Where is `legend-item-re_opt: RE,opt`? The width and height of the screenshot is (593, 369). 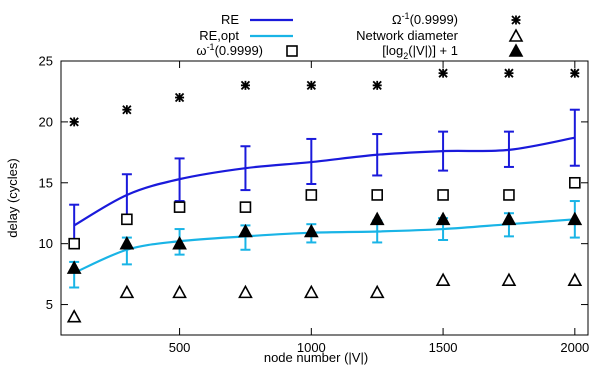 legend-item-re_opt: RE,opt is located at coordinates (246, 35).